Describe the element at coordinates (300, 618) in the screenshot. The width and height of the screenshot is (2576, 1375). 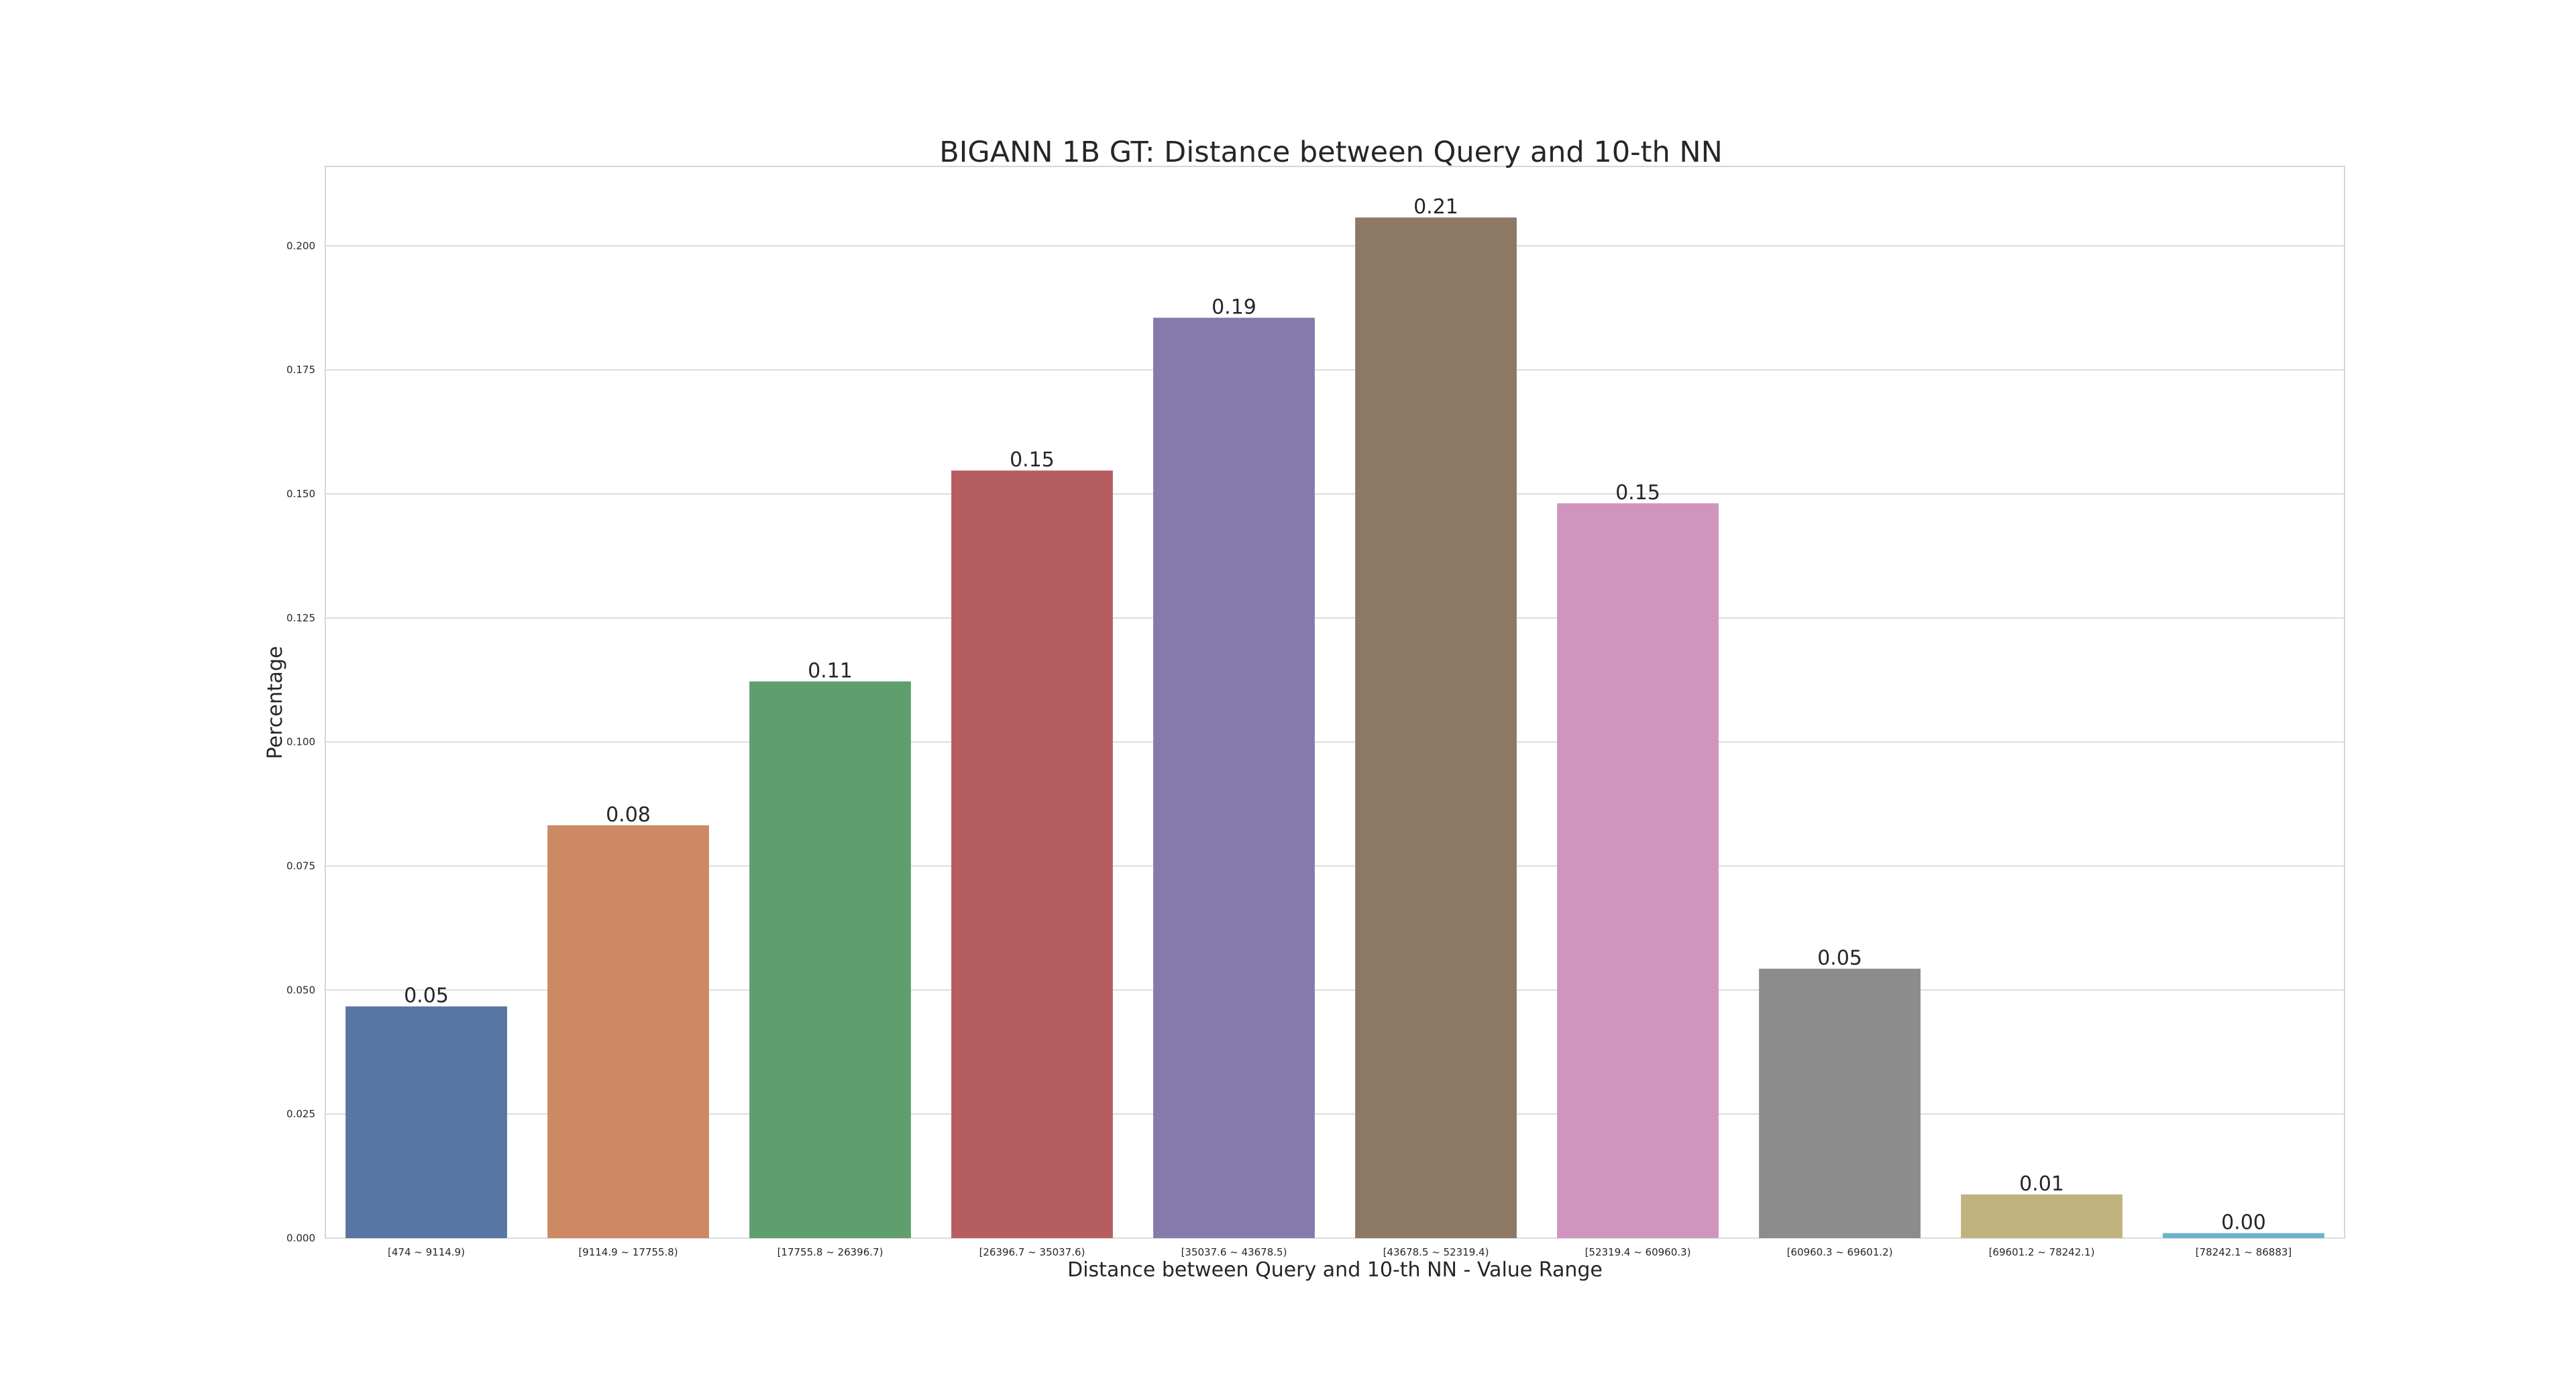
I see `y-tick-label: 0.125` at that location.